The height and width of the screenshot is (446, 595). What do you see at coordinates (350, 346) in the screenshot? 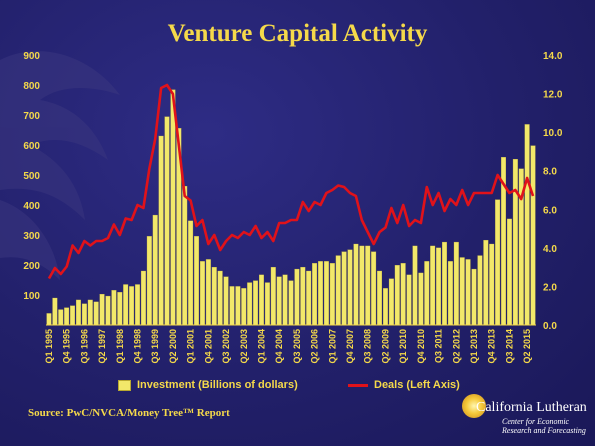
I see `x-tick-label: Q4 2007` at bounding box center [350, 346].